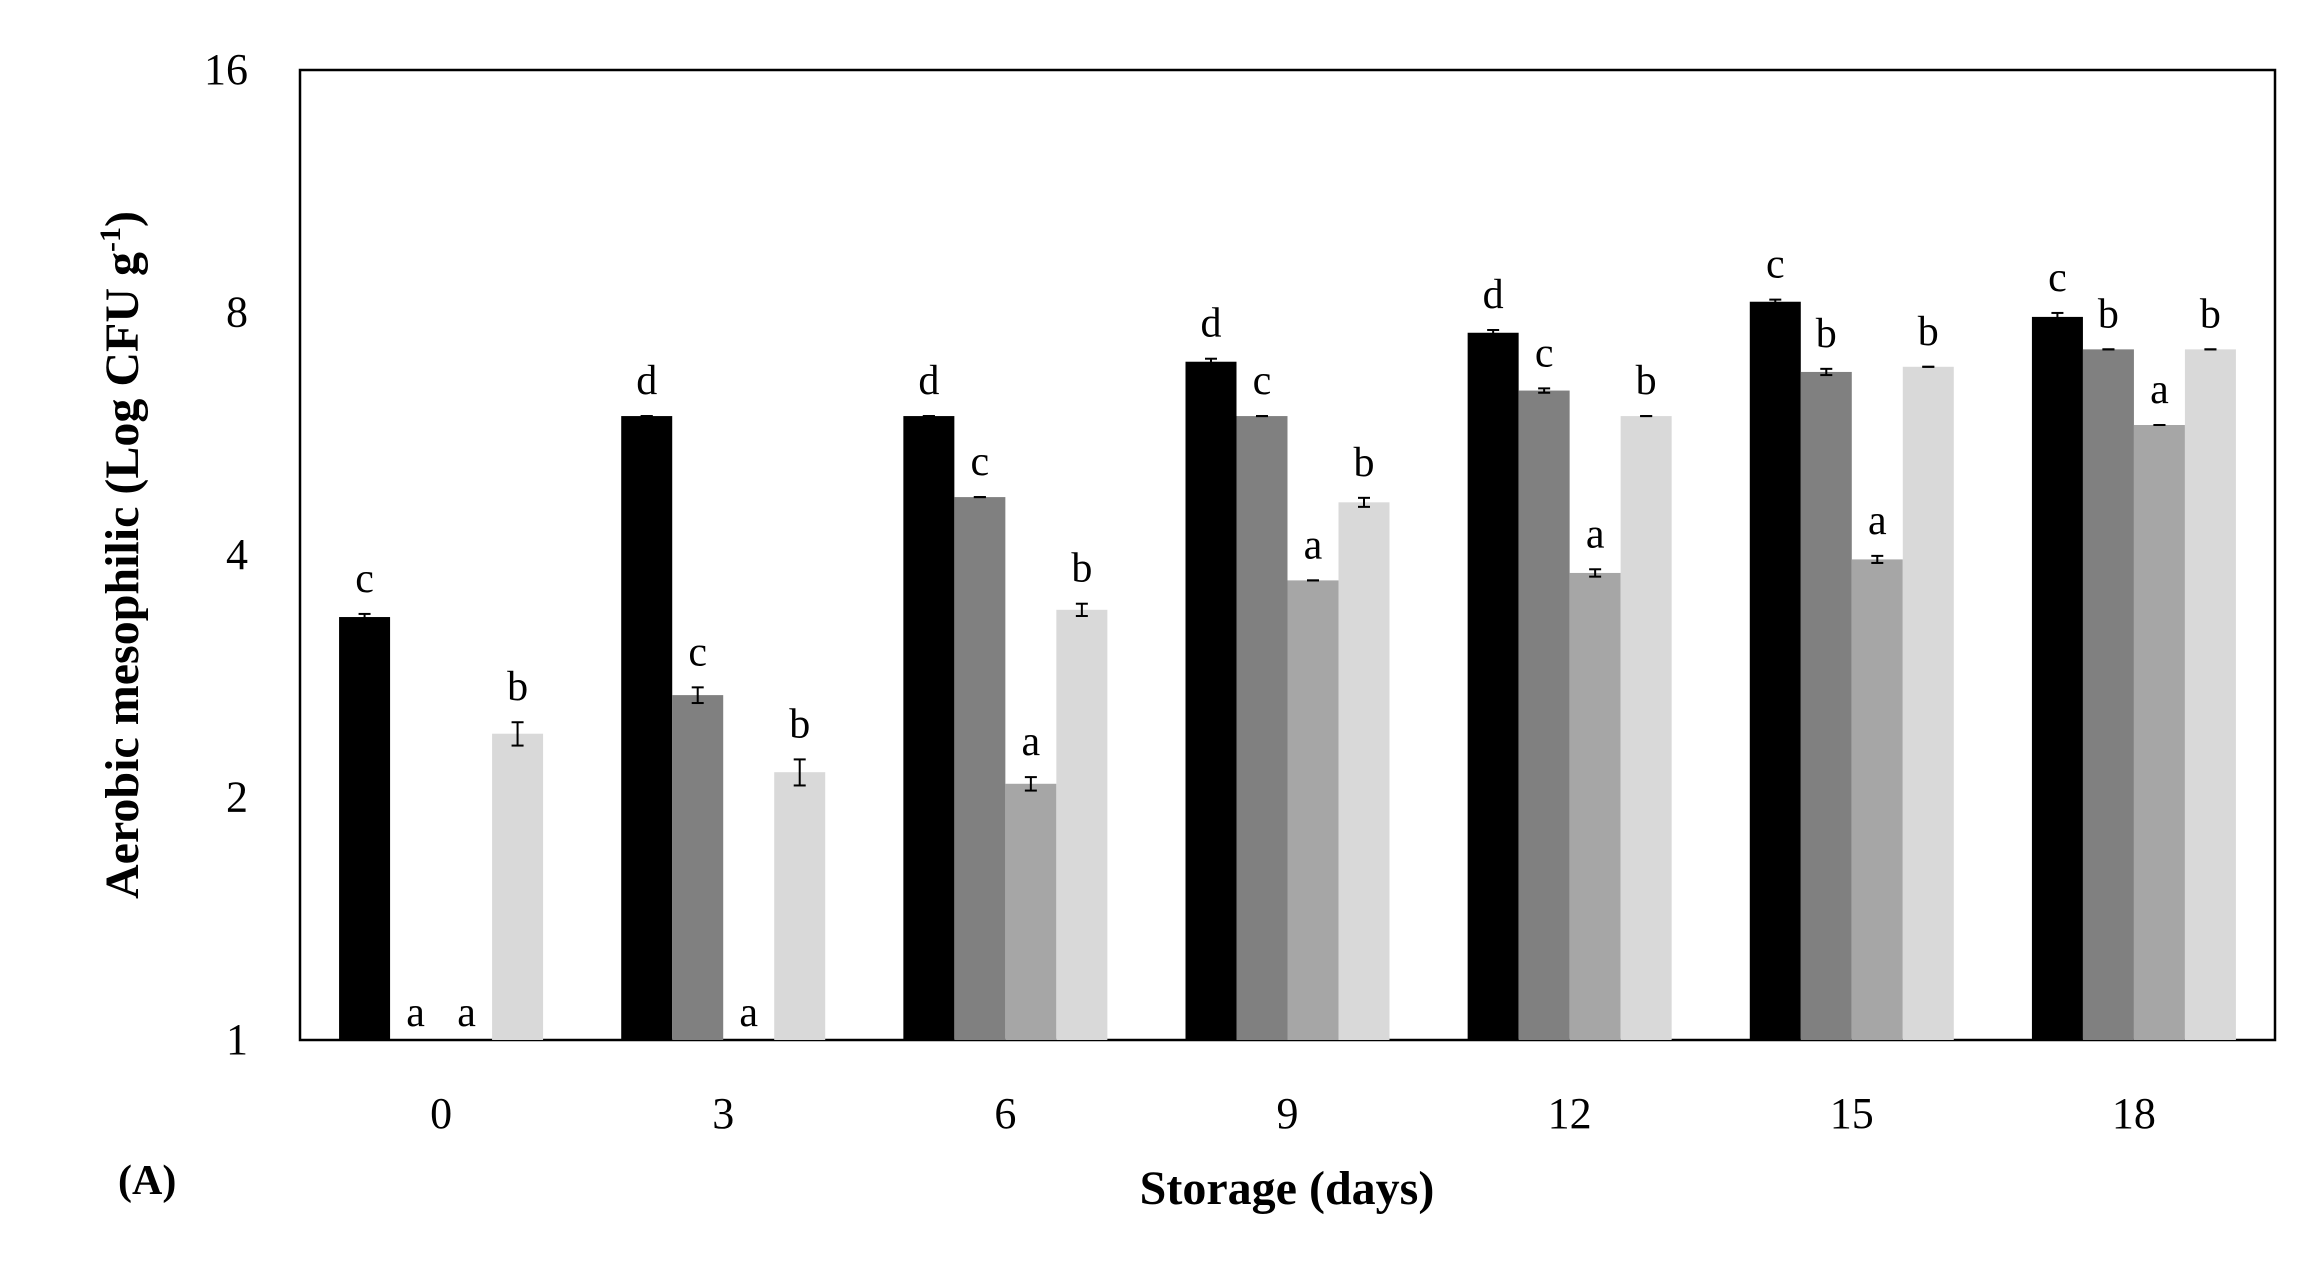  What do you see at coordinates (147, 1181) in the screenshot?
I see `panel-label: (A)` at bounding box center [147, 1181].